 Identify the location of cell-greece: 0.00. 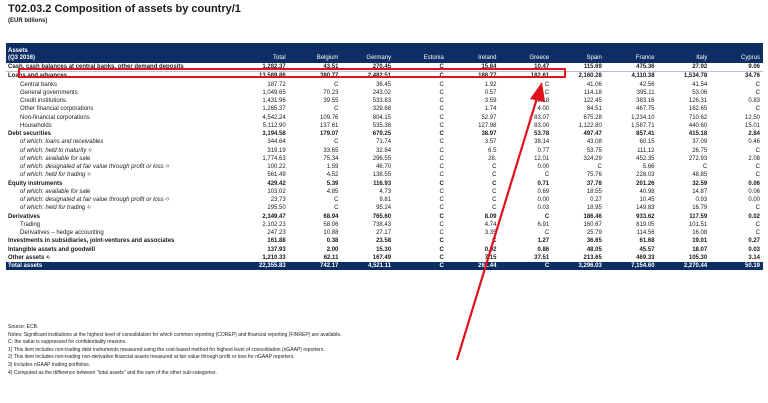
(543, 167).